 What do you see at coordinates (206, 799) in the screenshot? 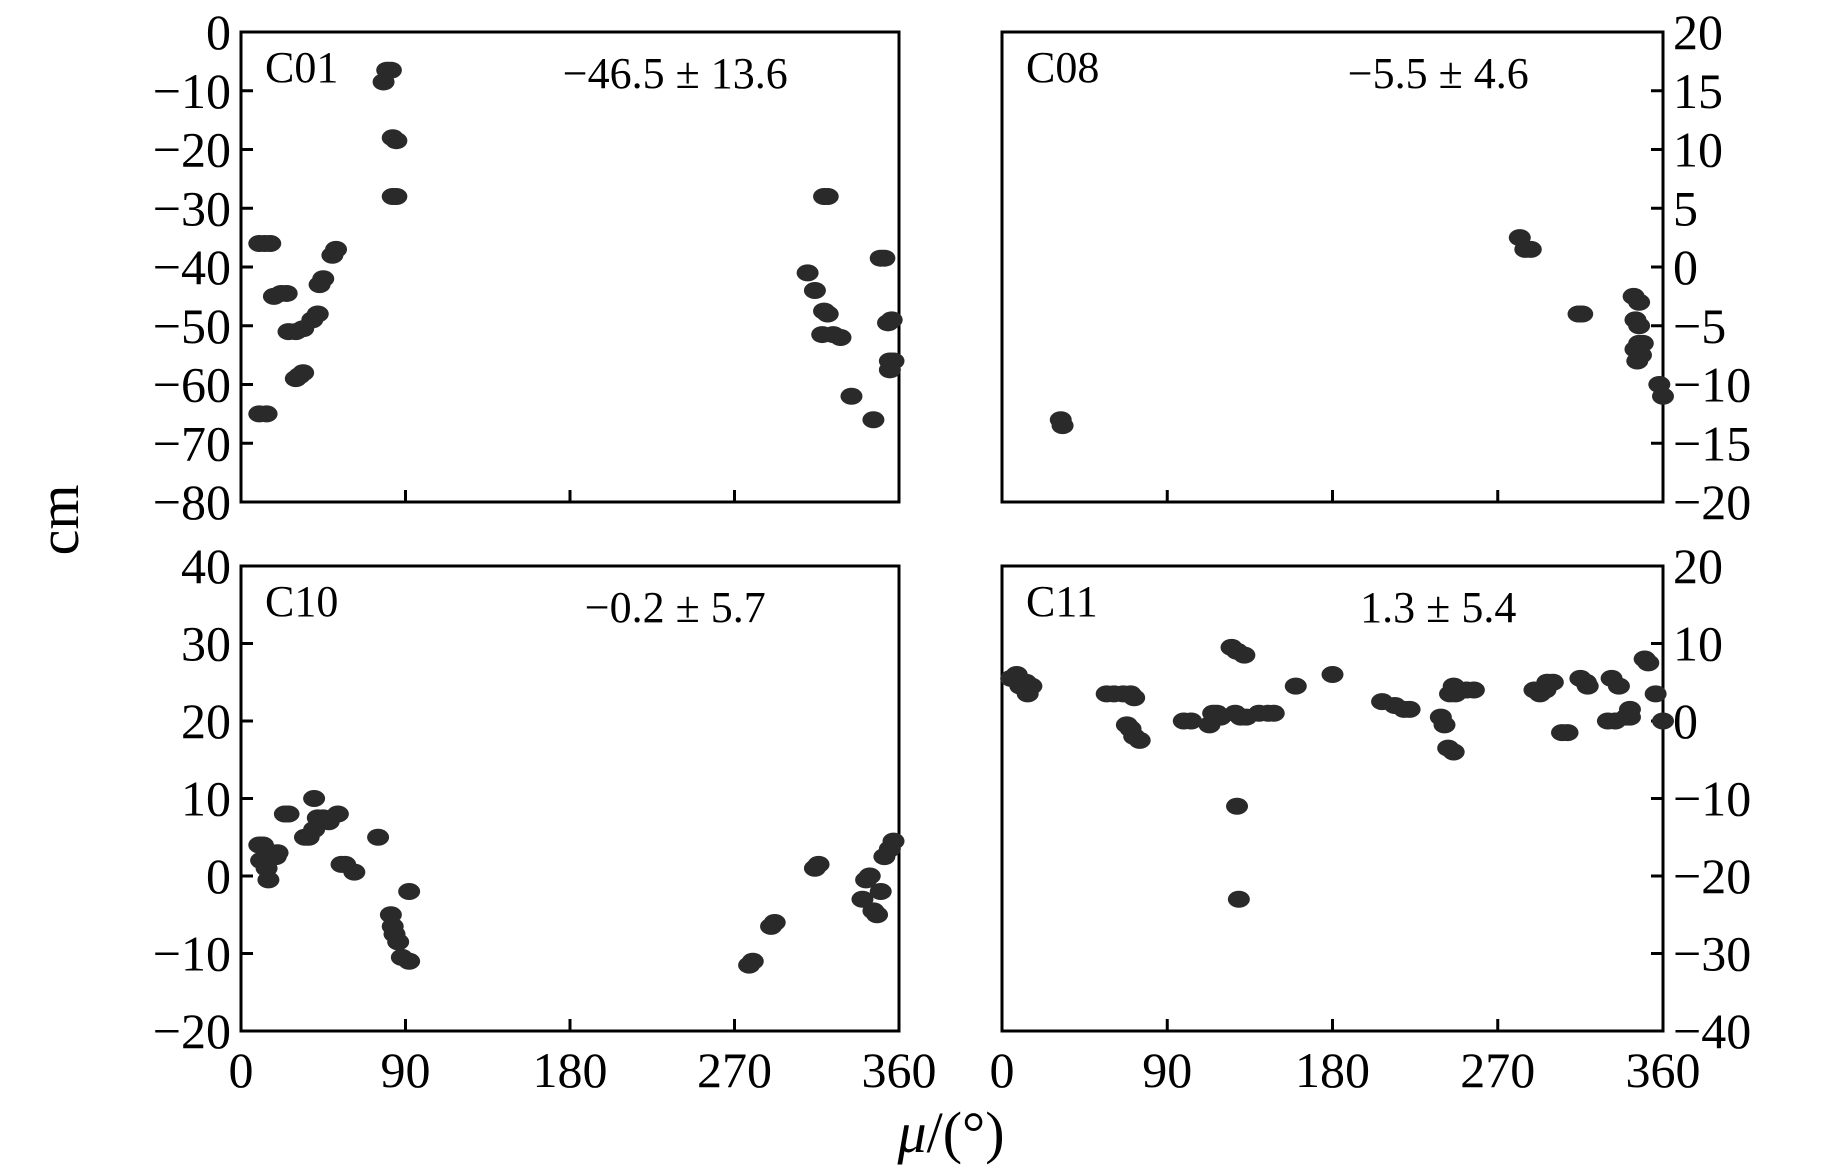
I see `y-tick-label: 10` at bounding box center [206, 799].